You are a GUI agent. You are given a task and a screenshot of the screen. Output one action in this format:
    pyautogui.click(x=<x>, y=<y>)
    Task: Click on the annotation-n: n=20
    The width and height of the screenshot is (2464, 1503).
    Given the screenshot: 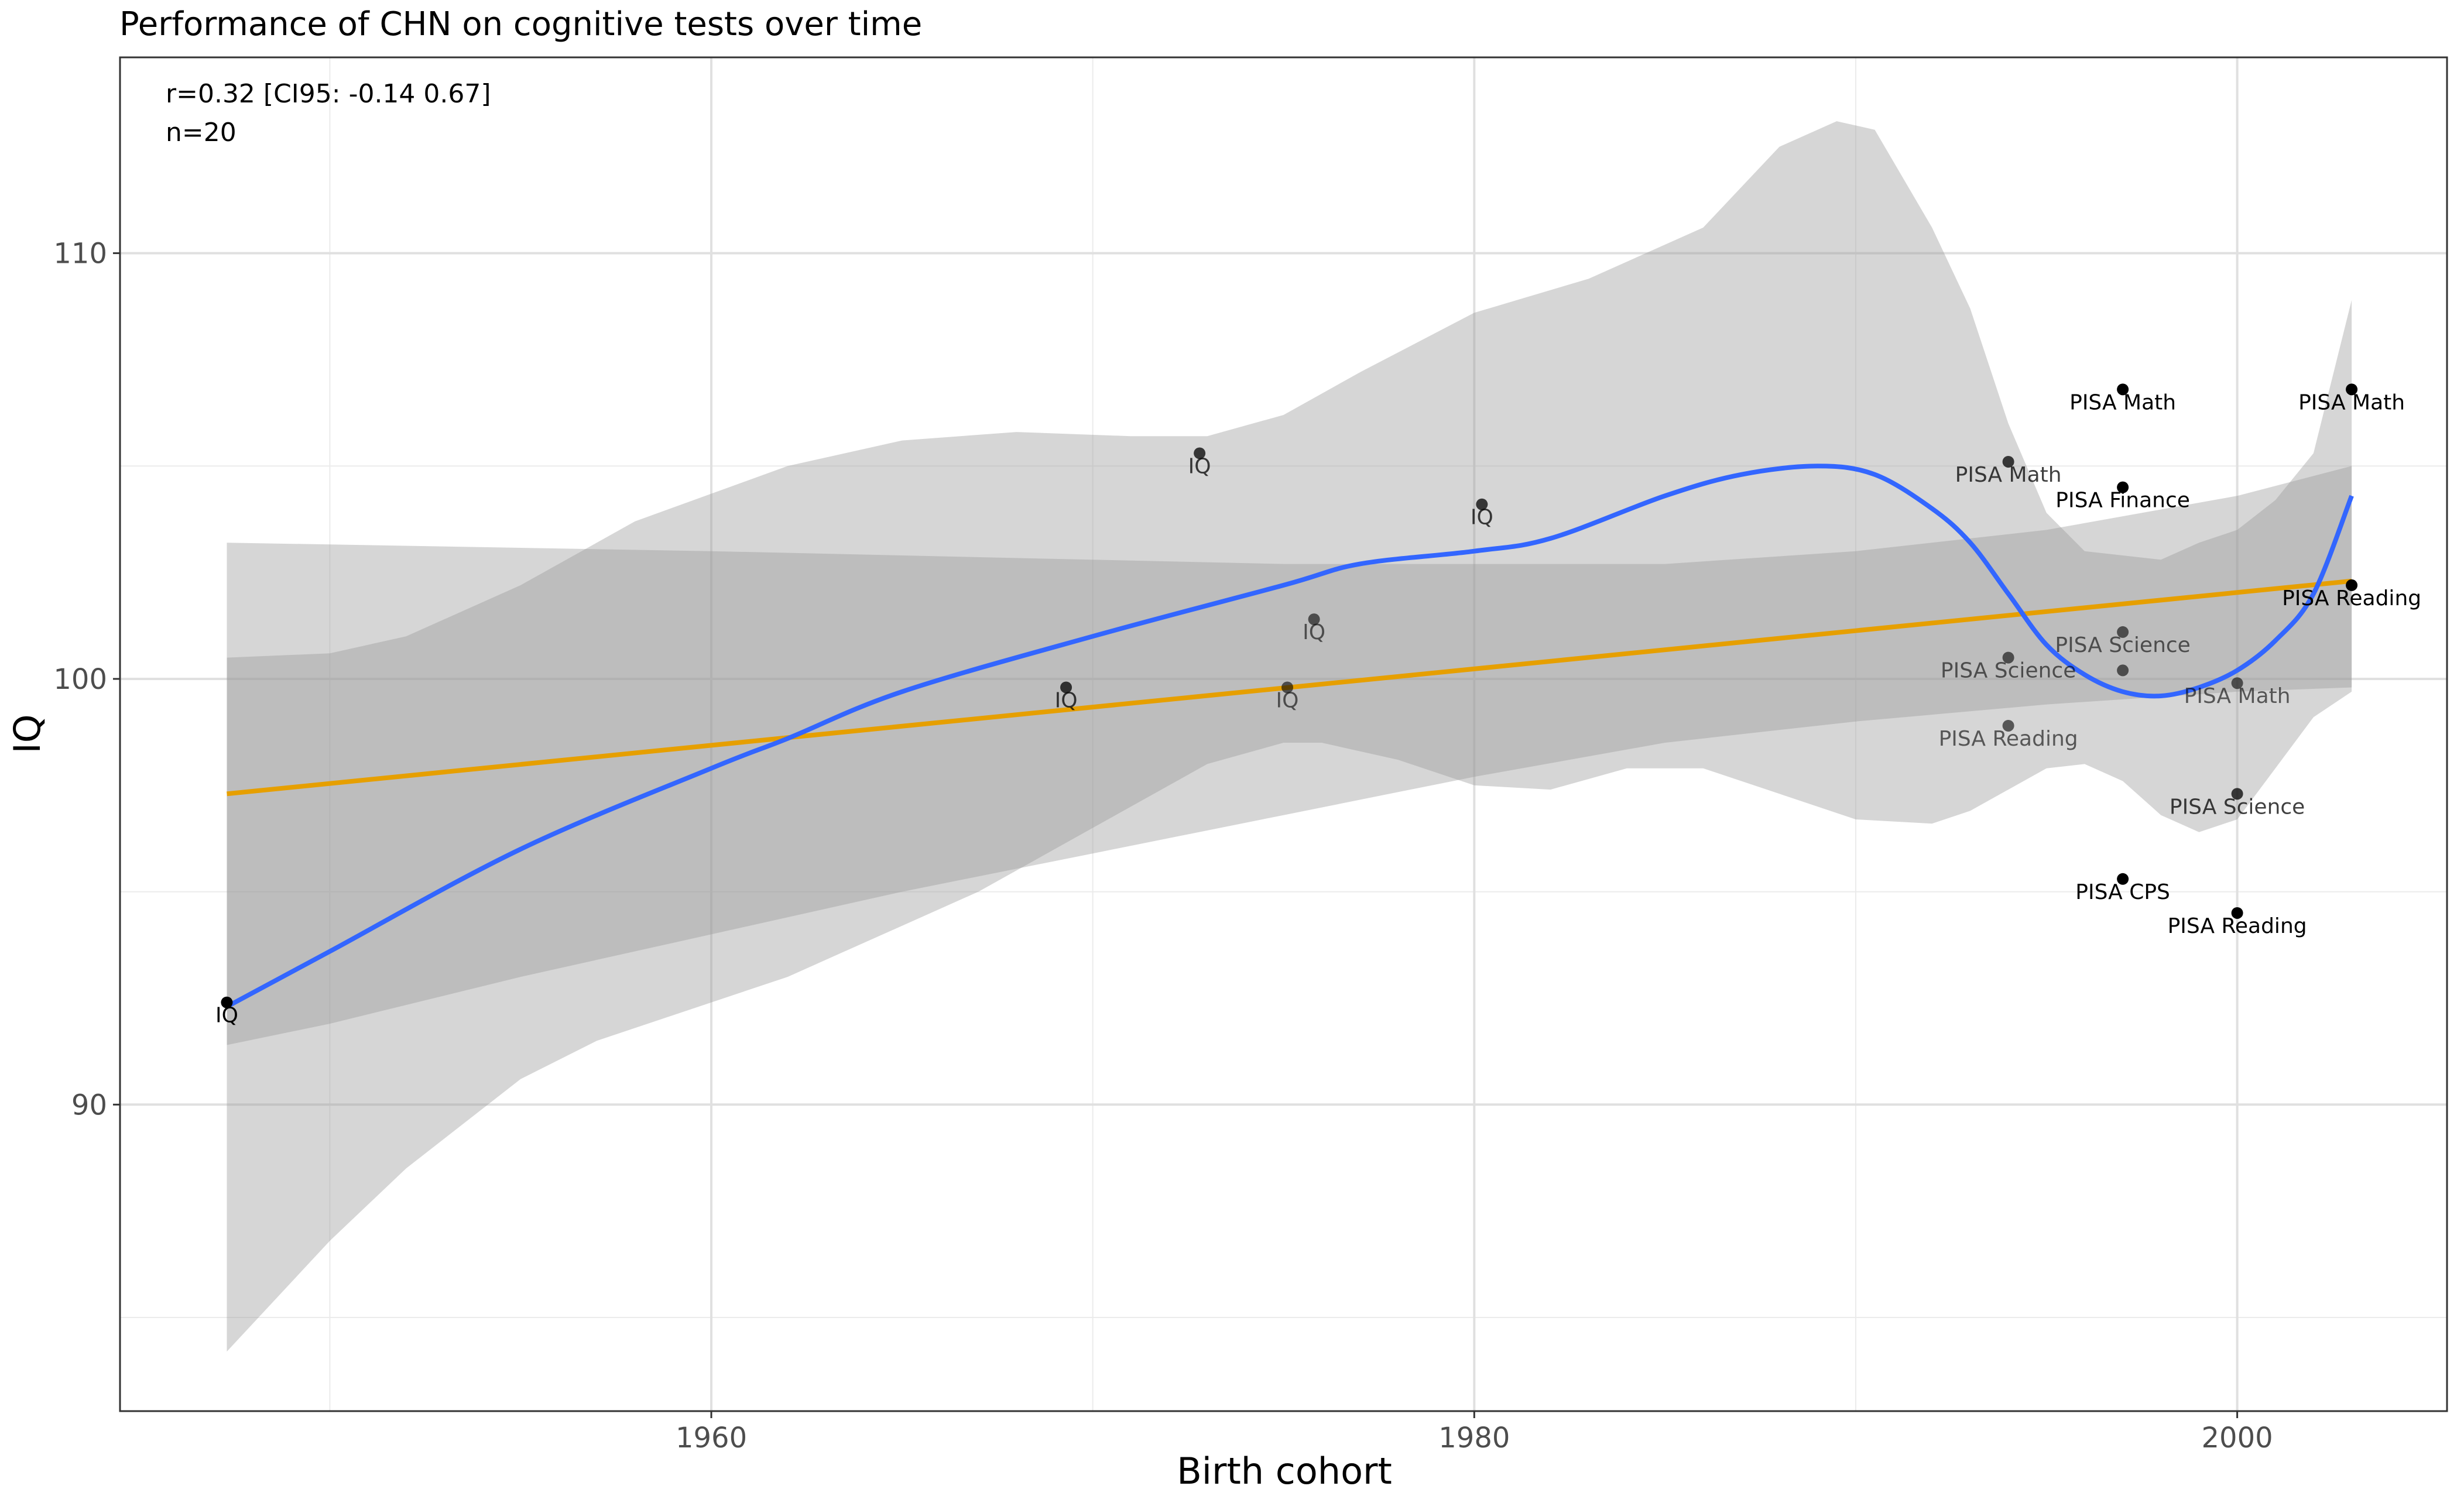 What is the action you would take?
    pyautogui.click(x=201, y=132)
    